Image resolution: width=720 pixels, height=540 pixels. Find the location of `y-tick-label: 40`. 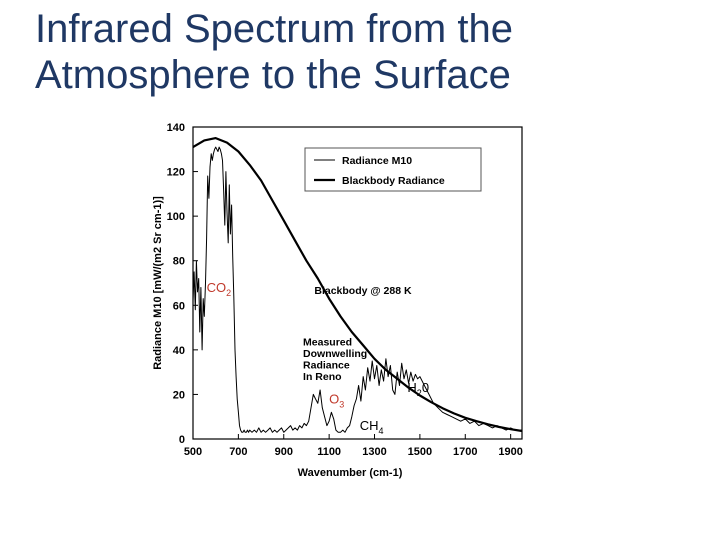

y-tick-label: 40 is located at coordinates (179, 351).